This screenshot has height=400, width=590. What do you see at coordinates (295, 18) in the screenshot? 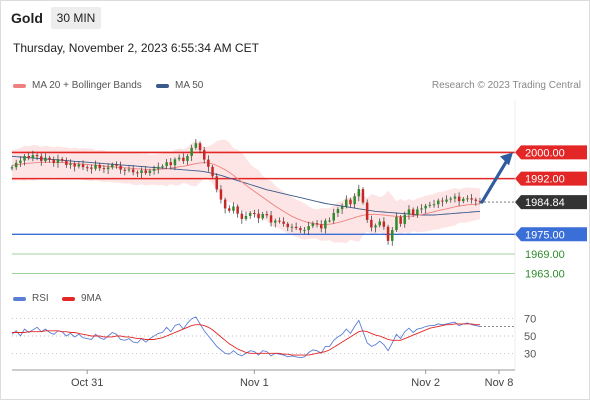
I see `chart-header: Gold 30 MIN` at bounding box center [295, 18].